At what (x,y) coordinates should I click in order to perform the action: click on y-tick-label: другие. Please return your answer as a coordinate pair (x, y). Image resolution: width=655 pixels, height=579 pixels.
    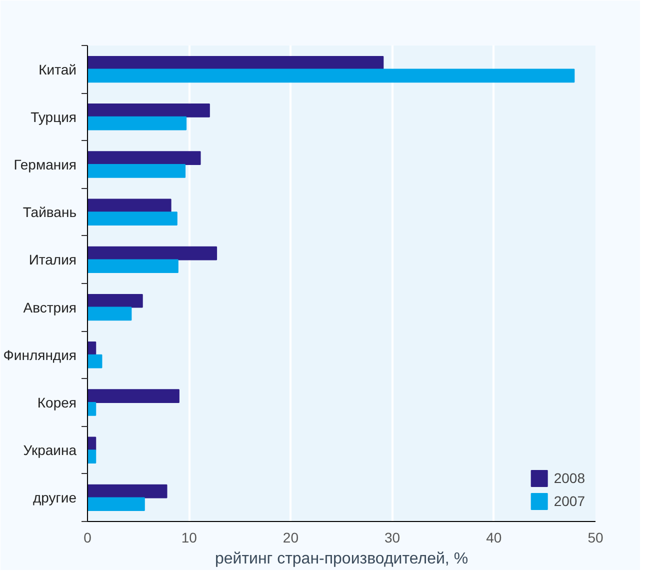
    Looking at the image, I should click on (54, 498).